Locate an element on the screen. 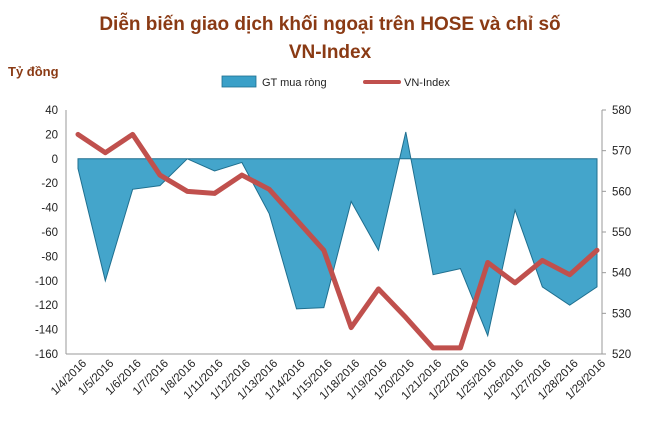  legend-label-line: VN-Index is located at coordinates (427, 83).